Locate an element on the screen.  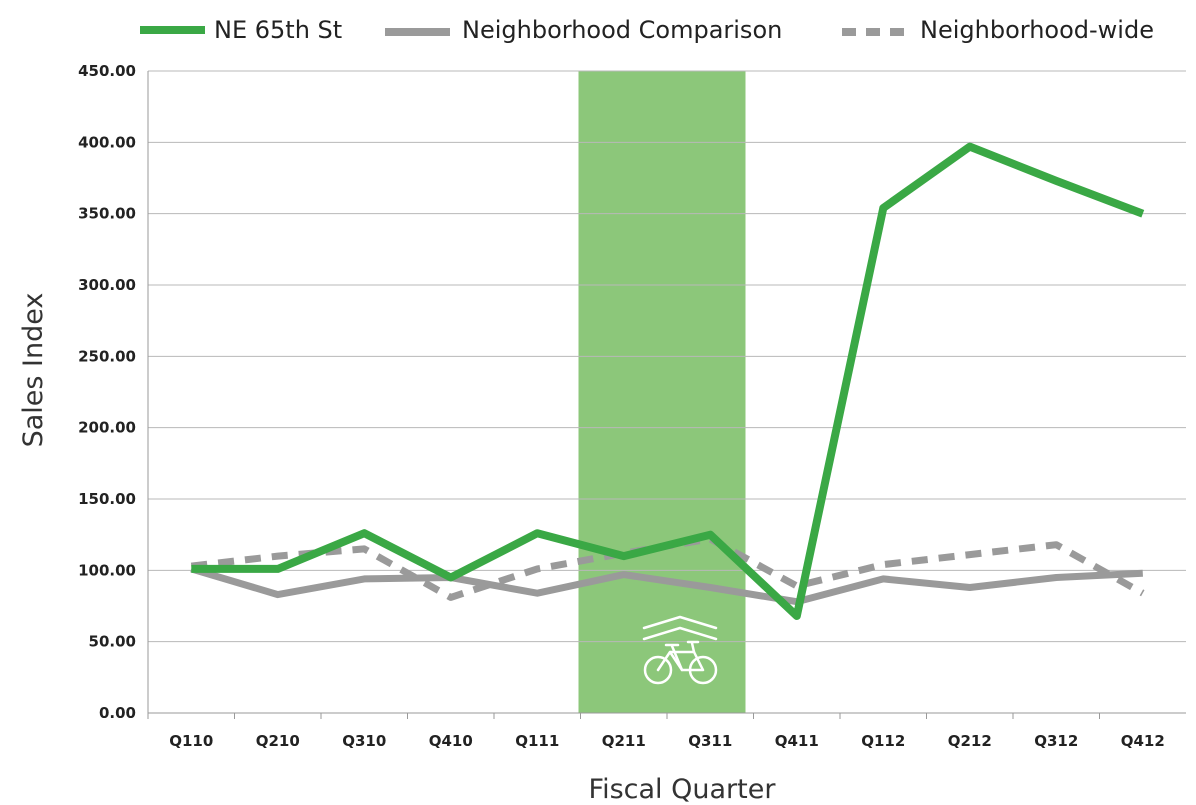
y-tick-label: 0.00 is located at coordinates (117, 713).